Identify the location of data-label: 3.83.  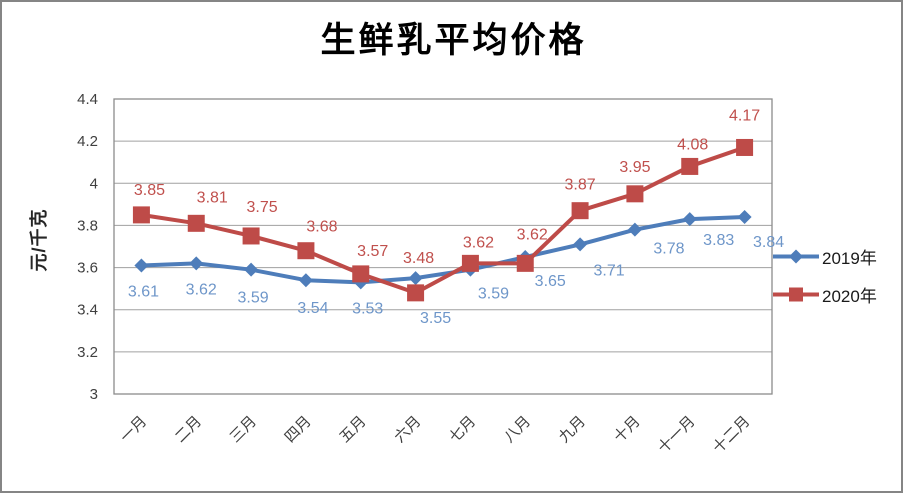
(718, 240).